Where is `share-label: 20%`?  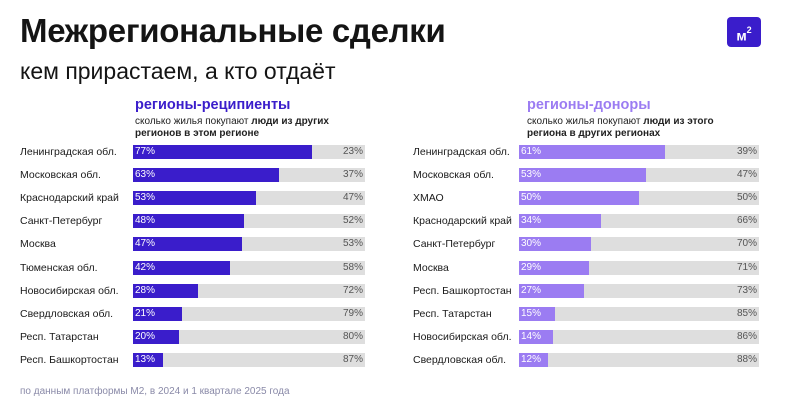 share-label: 20% is located at coordinates (145, 336).